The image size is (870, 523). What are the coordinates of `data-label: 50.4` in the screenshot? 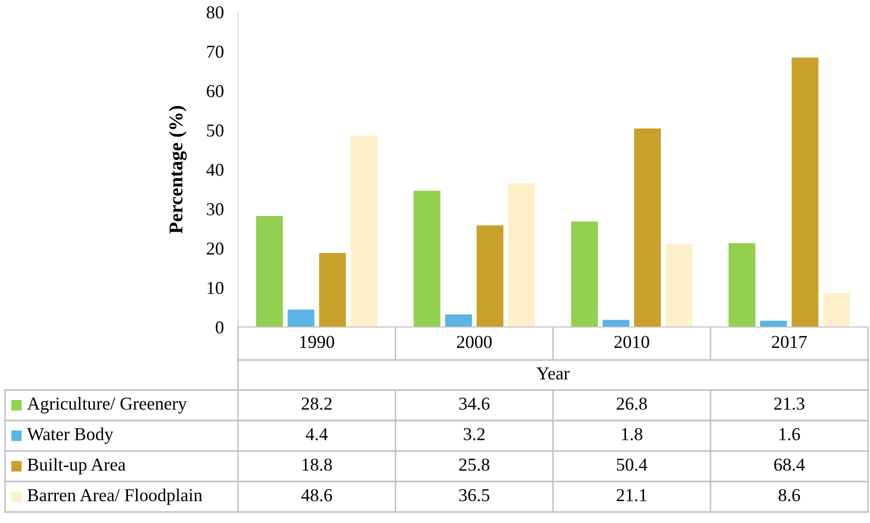 It's located at (632, 464).